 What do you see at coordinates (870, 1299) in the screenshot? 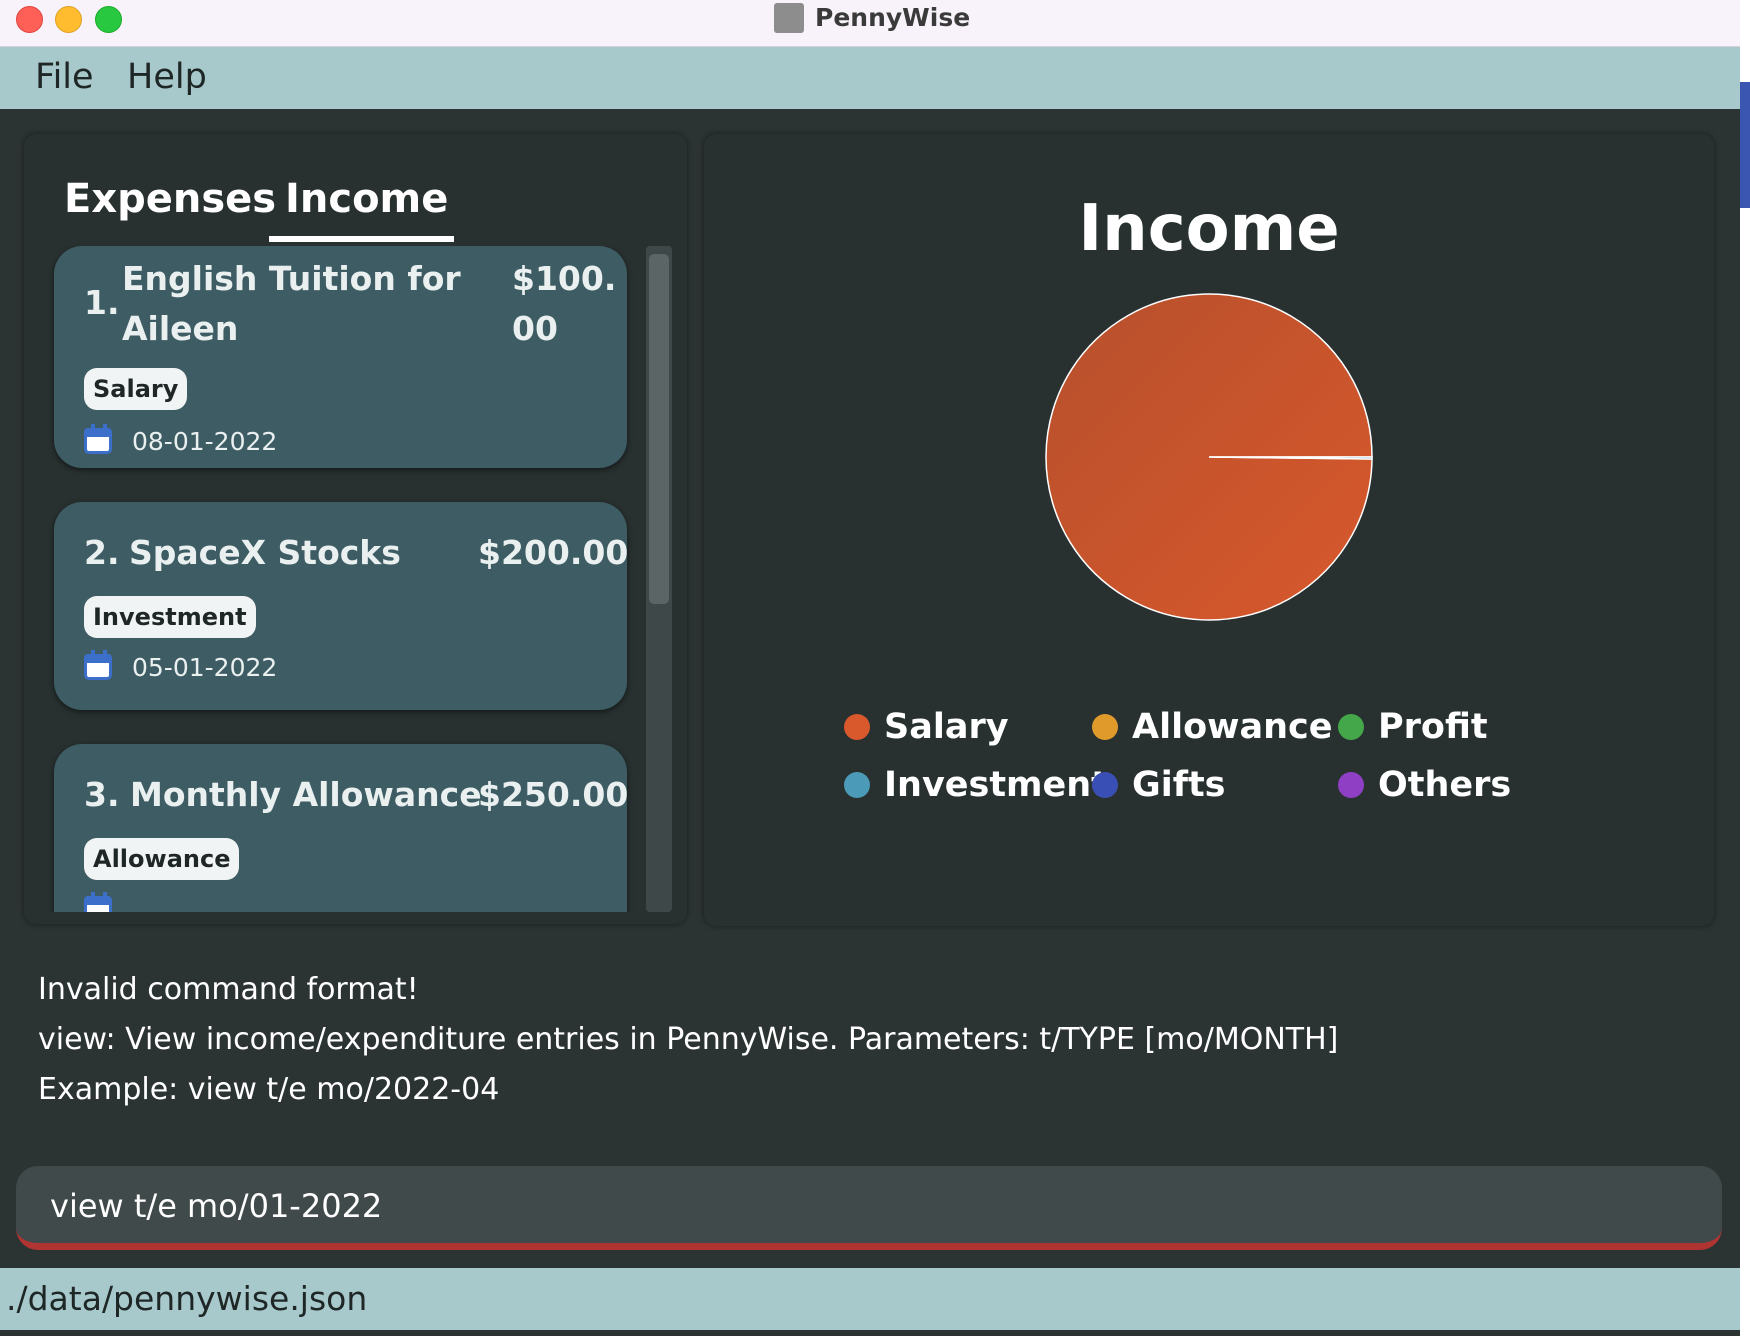
I see `status-bar: ./data/pennywise.json` at bounding box center [870, 1299].